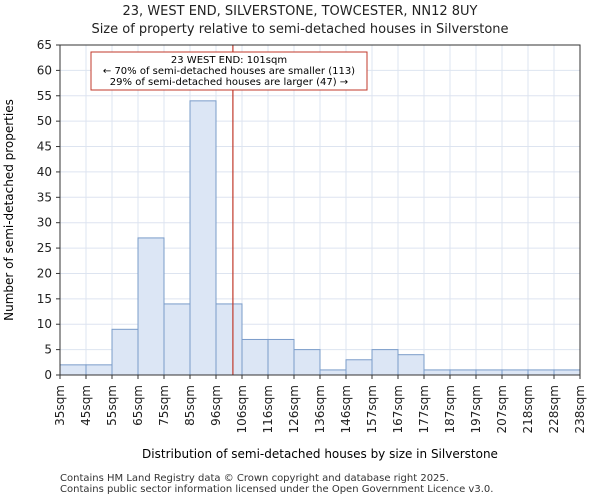 The image size is (600, 500). What do you see at coordinates (216, 405) in the screenshot?
I see `x-tick-label: 96sqm` at bounding box center [216, 405].